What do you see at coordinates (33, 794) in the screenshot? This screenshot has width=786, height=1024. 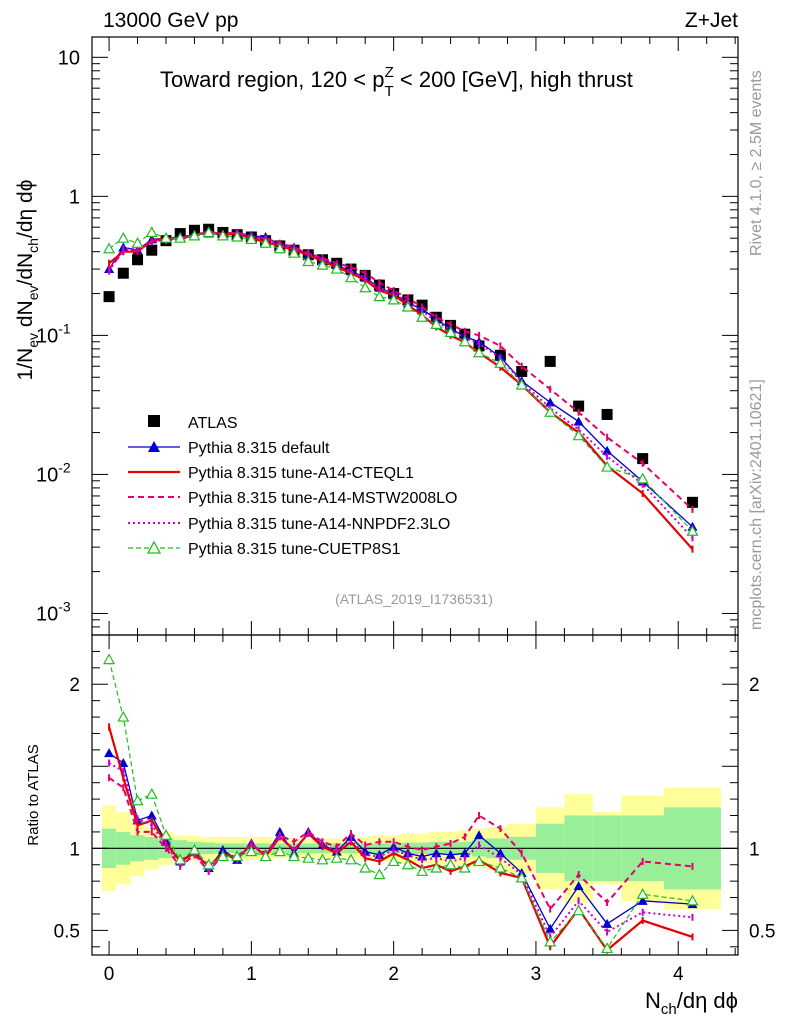 I see `y-axis-label-ratio: Ratio to ATLAS` at bounding box center [33, 794].